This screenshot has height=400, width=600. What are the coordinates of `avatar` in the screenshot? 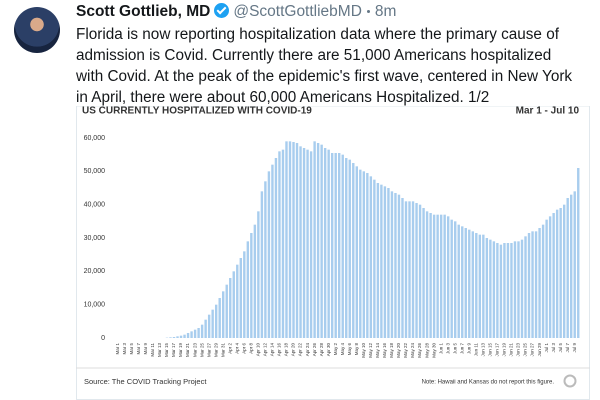 It's located at (37, 30).